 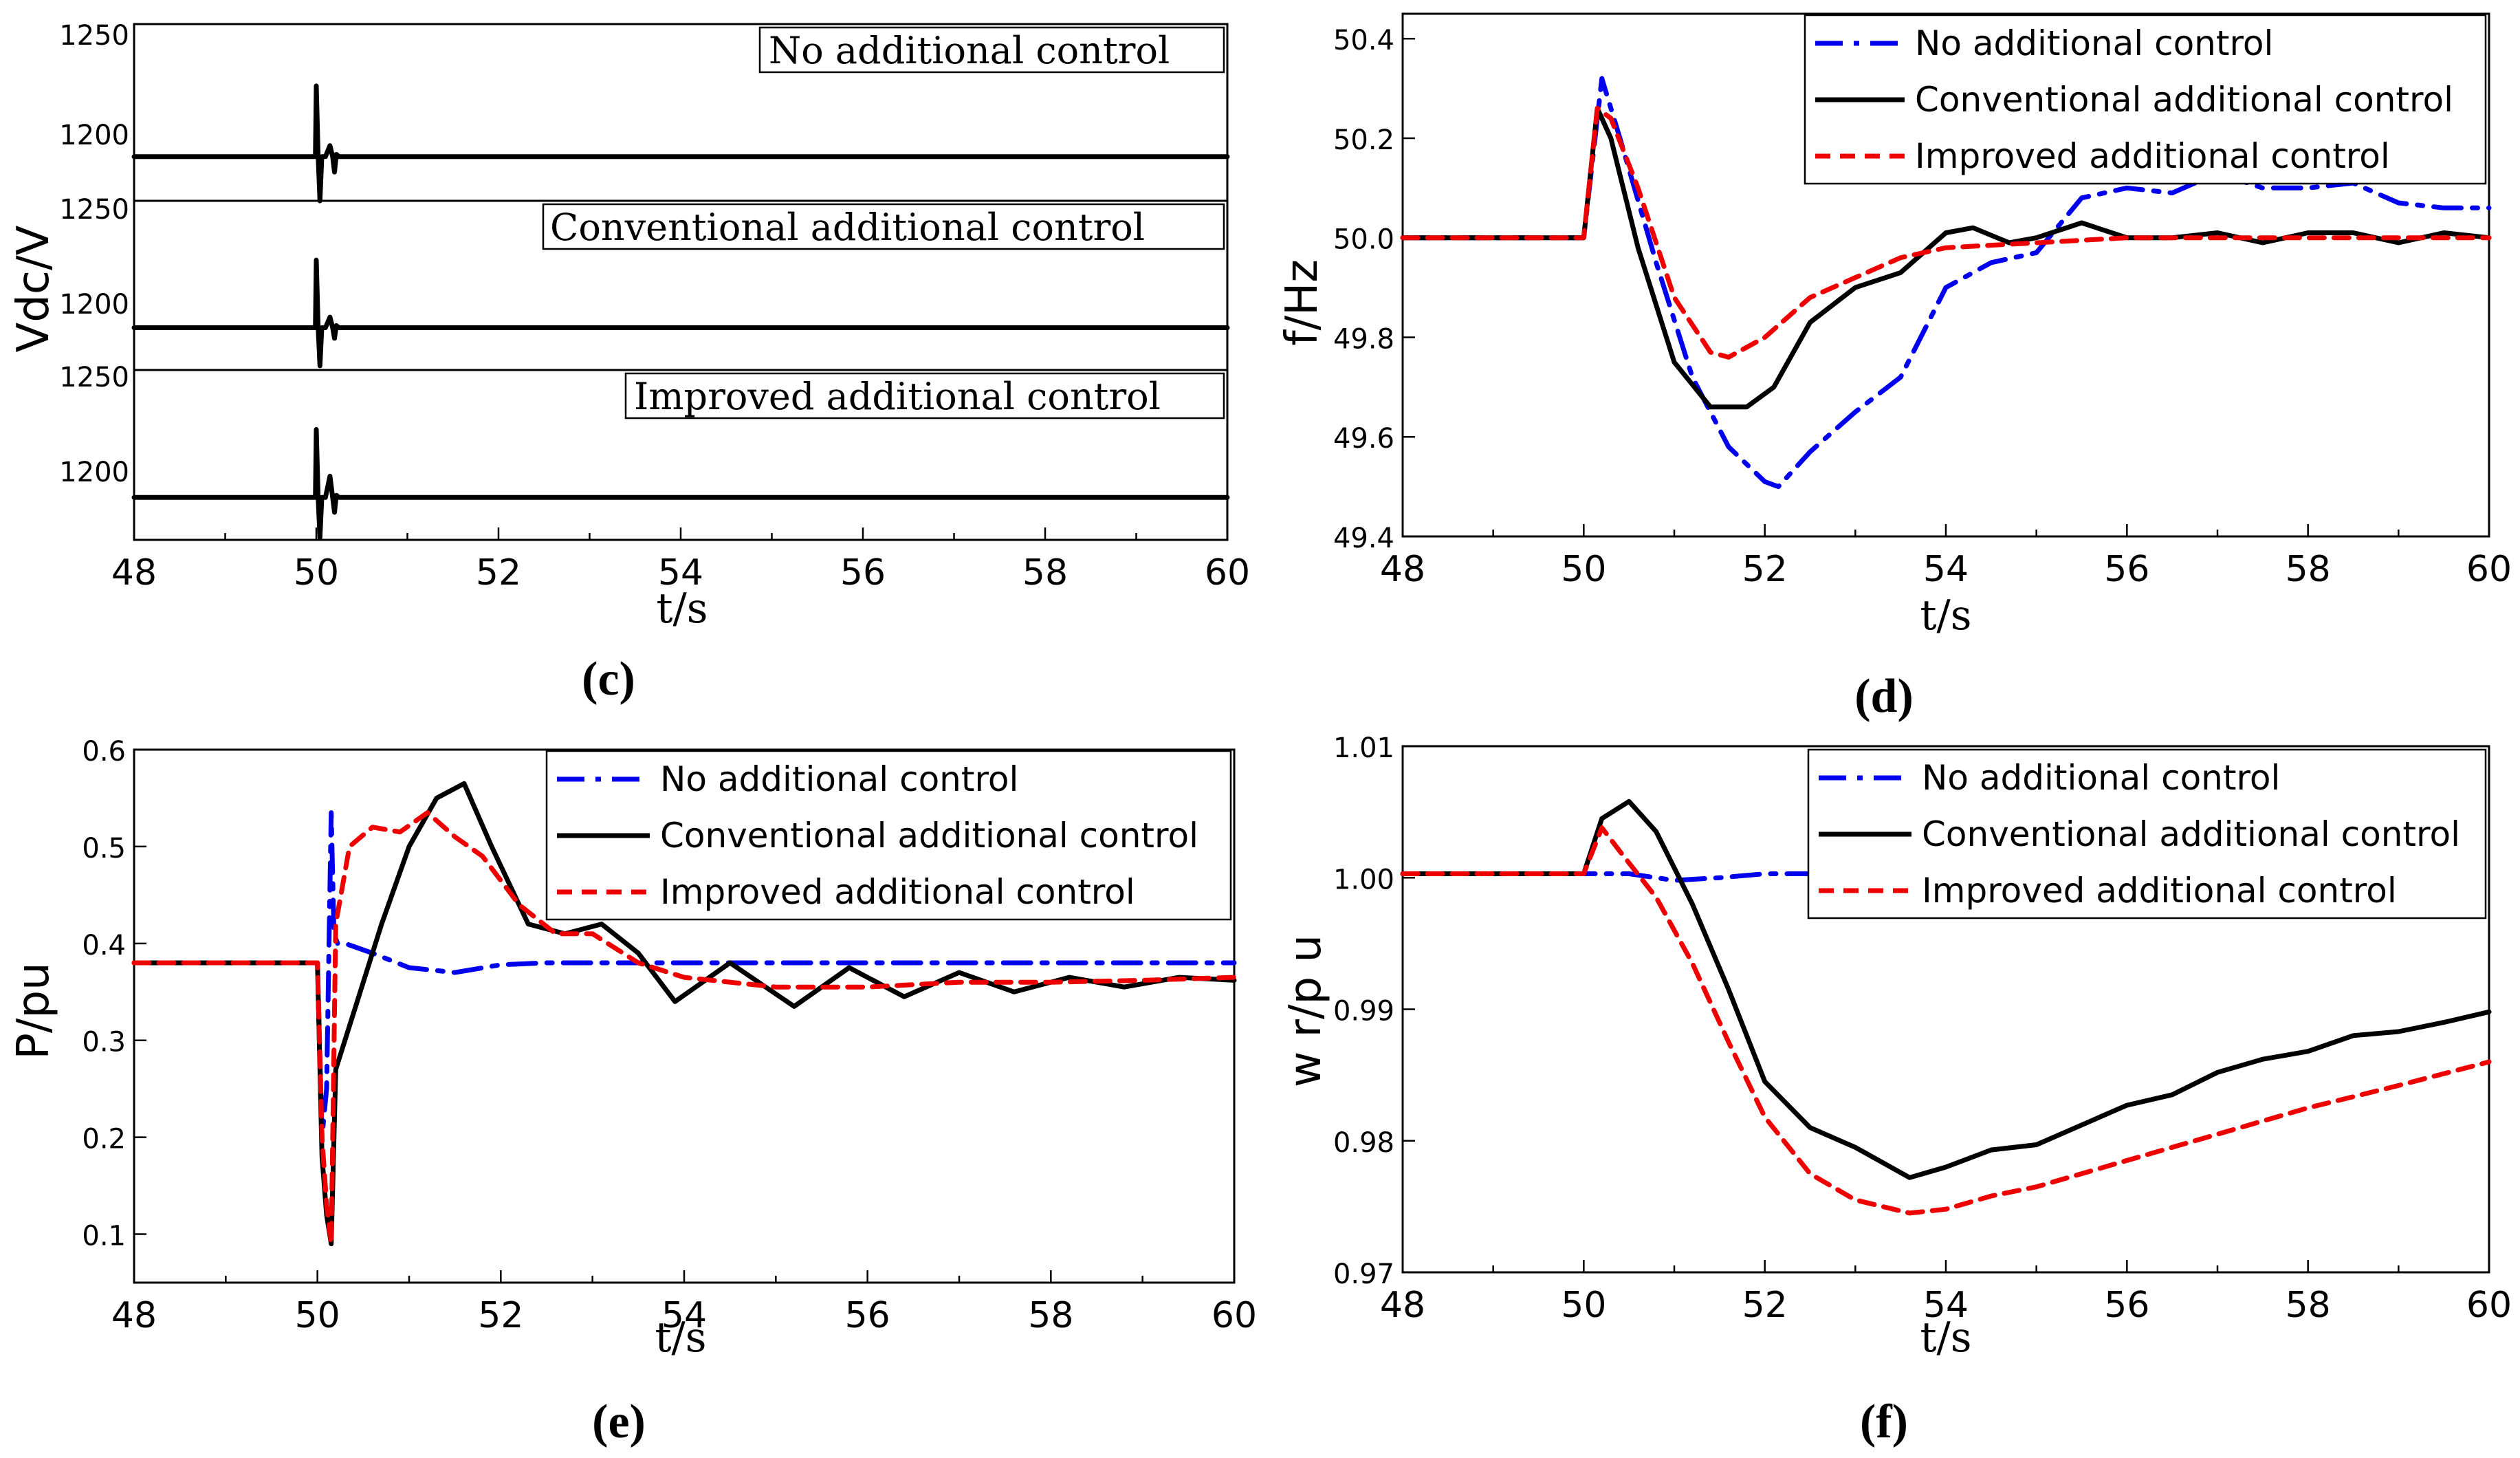 What do you see at coordinates (1227, 573) in the screenshot?
I see `c-xtick-label: 60` at bounding box center [1227, 573].